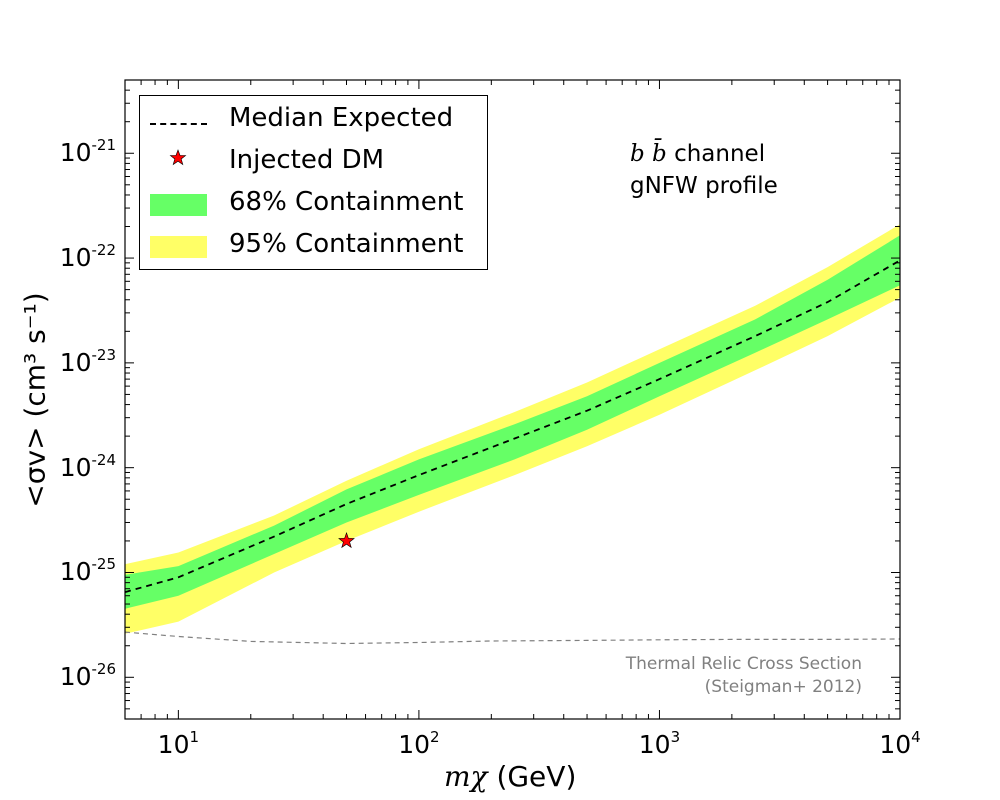 The width and height of the screenshot is (1000, 800). Describe the element at coordinates (87, 466) in the screenshot. I see `y-tick-label: 10-24` at that location.